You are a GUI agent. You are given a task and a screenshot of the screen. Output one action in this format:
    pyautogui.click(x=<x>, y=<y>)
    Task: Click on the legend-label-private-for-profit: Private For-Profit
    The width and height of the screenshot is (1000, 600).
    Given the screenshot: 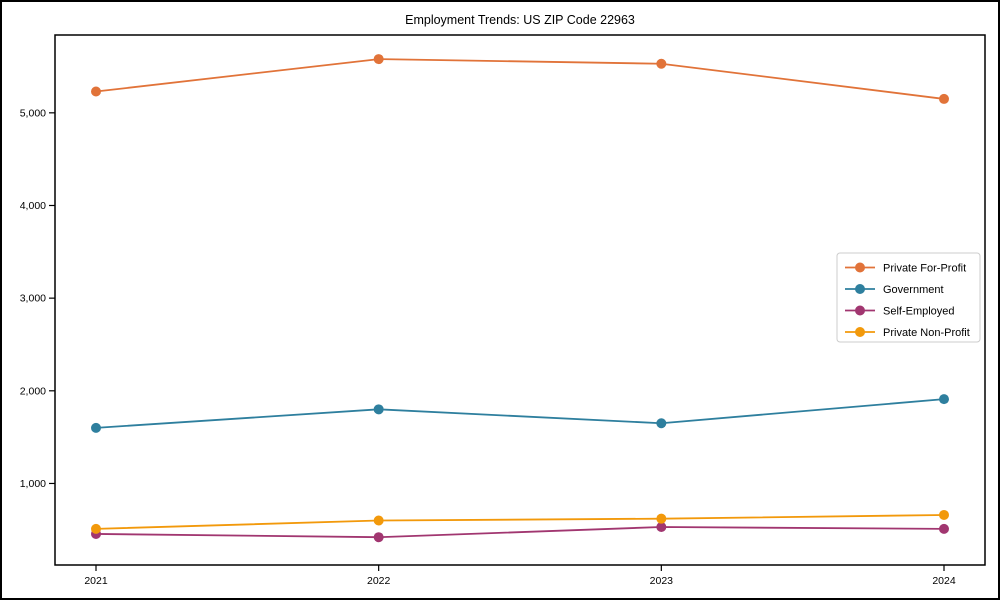 What is the action you would take?
    pyautogui.click(x=924, y=269)
    